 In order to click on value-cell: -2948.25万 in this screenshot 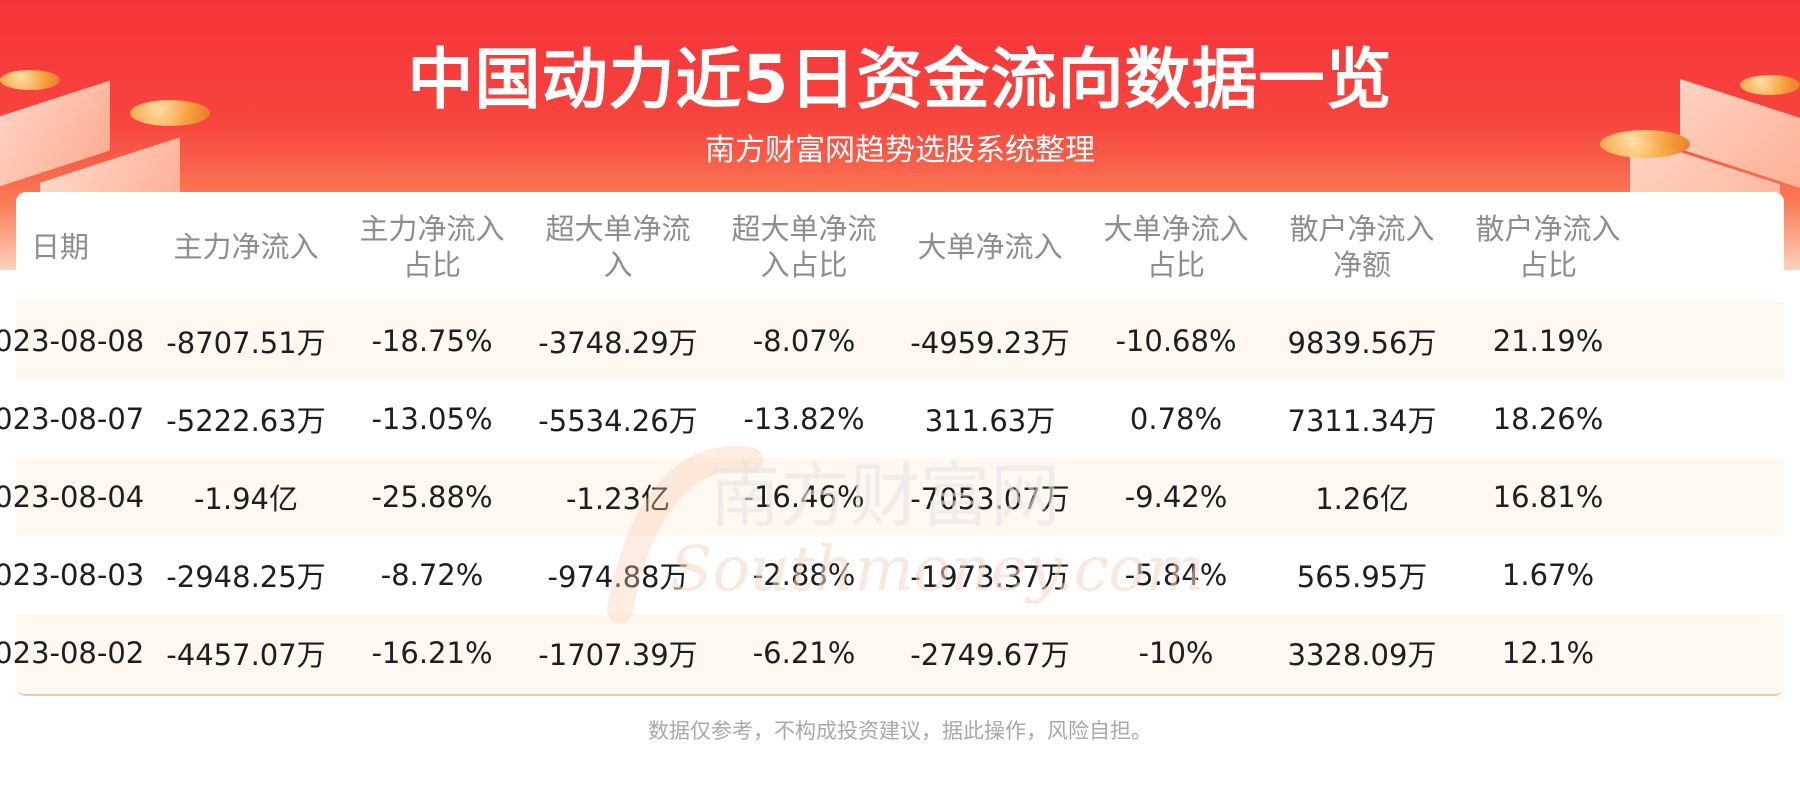, I will do `click(246, 577)`.